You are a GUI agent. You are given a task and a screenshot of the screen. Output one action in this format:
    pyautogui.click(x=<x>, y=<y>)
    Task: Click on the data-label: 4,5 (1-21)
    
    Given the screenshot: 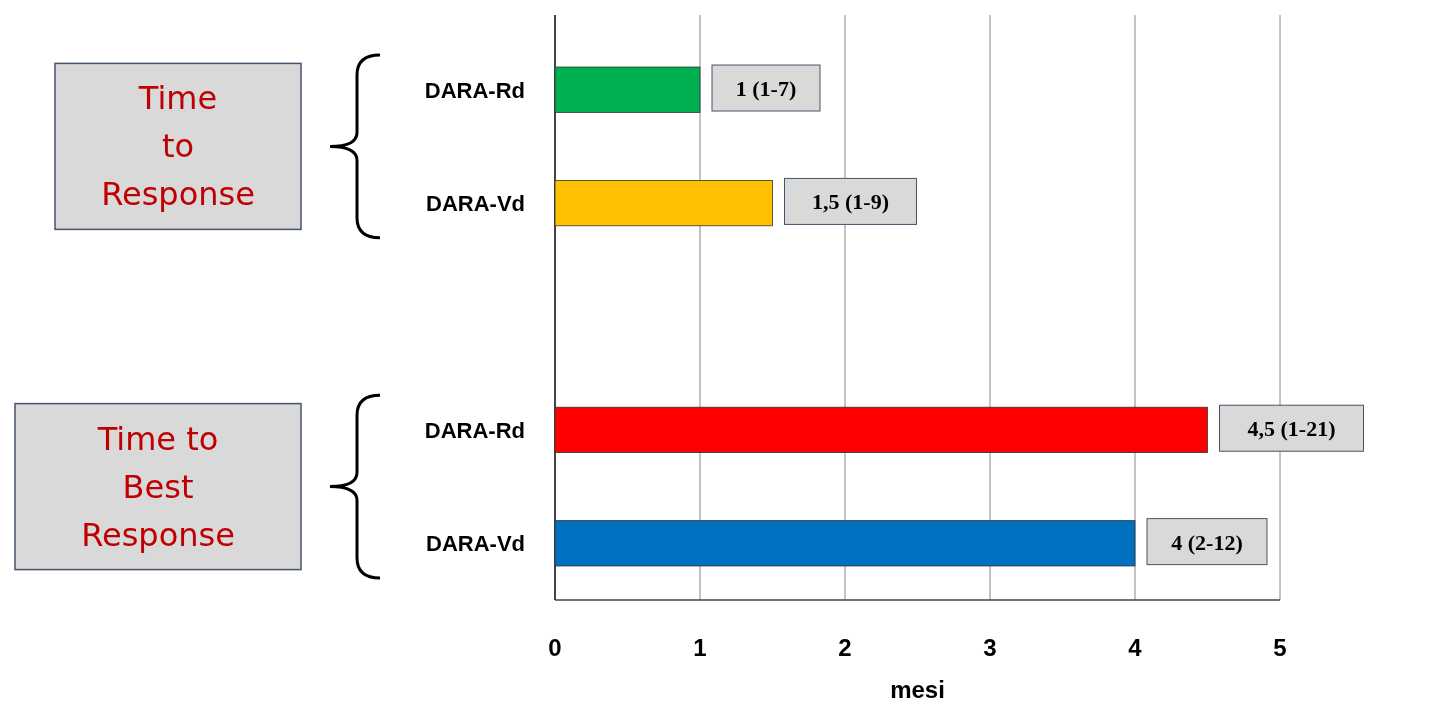 What is the action you would take?
    pyautogui.click(x=1291, y=429)
    